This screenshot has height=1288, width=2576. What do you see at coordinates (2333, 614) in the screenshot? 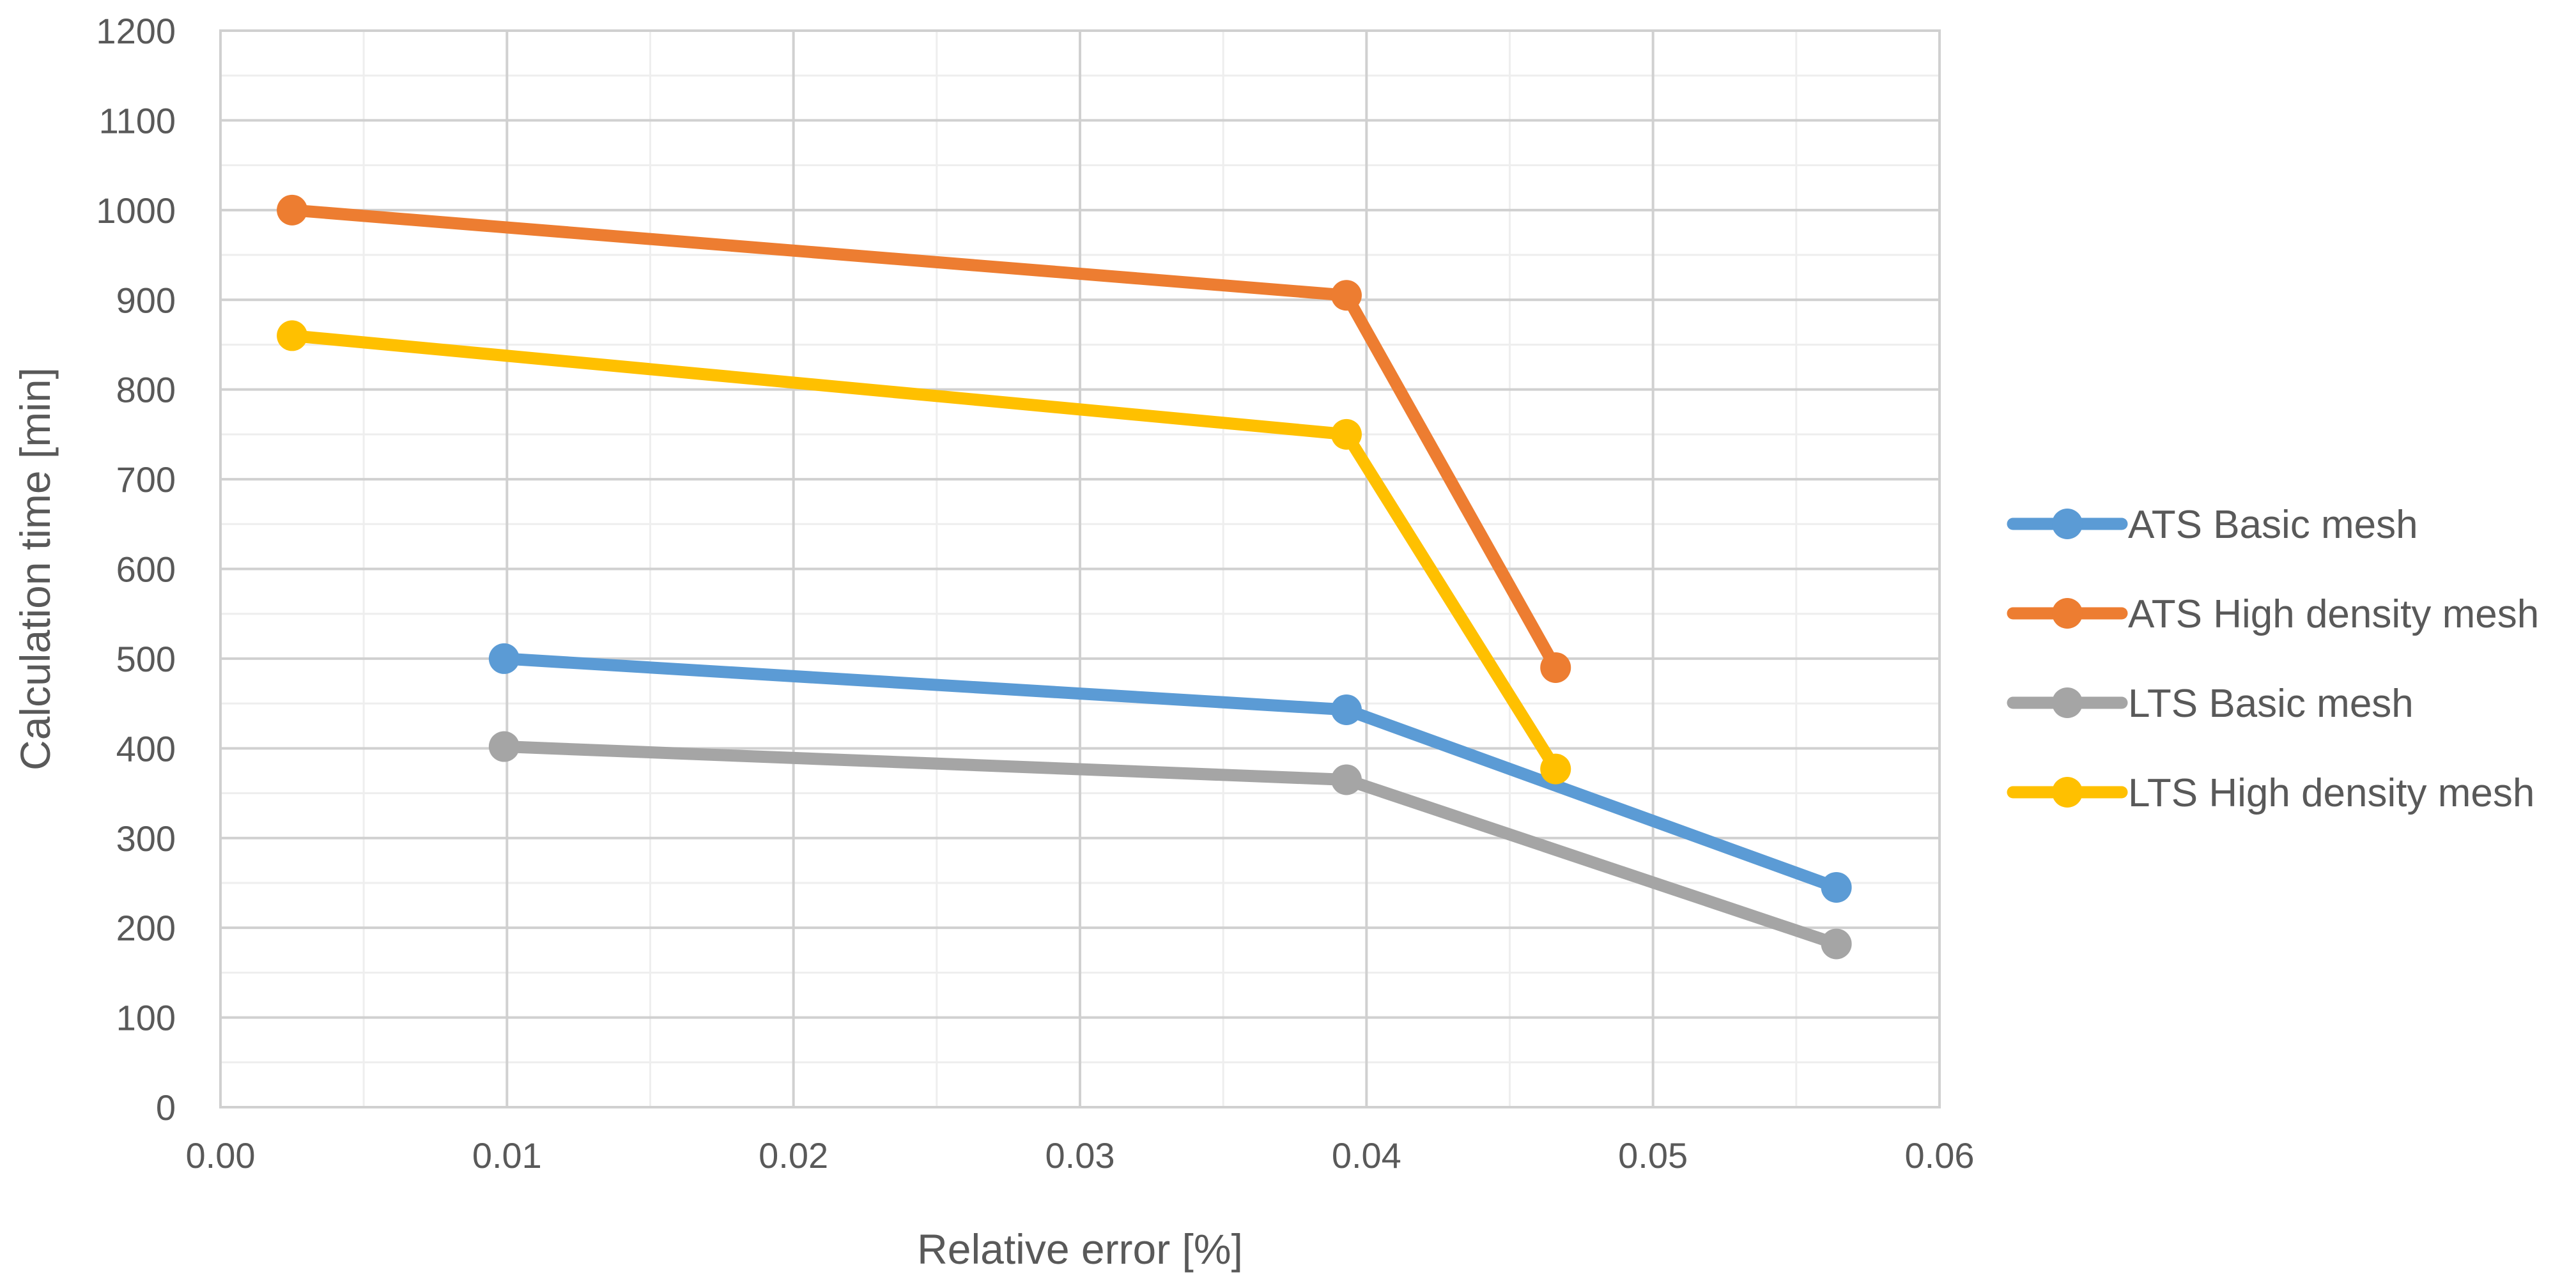
I see `legend-label: ATS High density mesh` at bounding box center [2333, 614].